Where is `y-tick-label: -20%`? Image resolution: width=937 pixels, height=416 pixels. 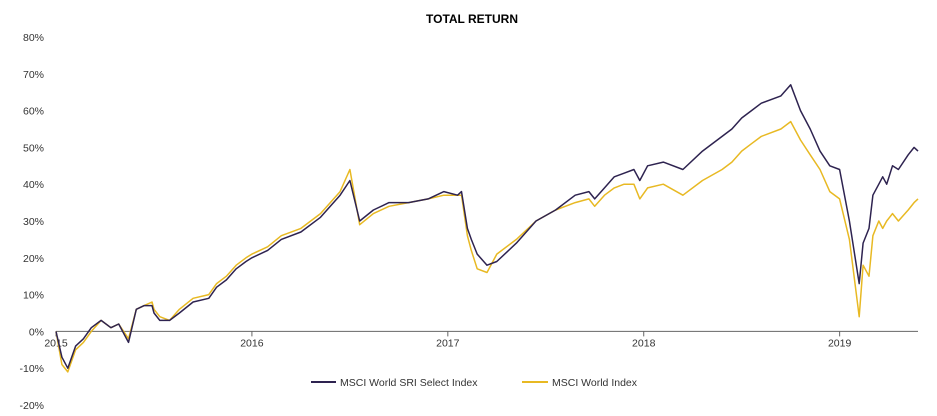 y-tick-label: -20% is located at coordinates (31, 405).